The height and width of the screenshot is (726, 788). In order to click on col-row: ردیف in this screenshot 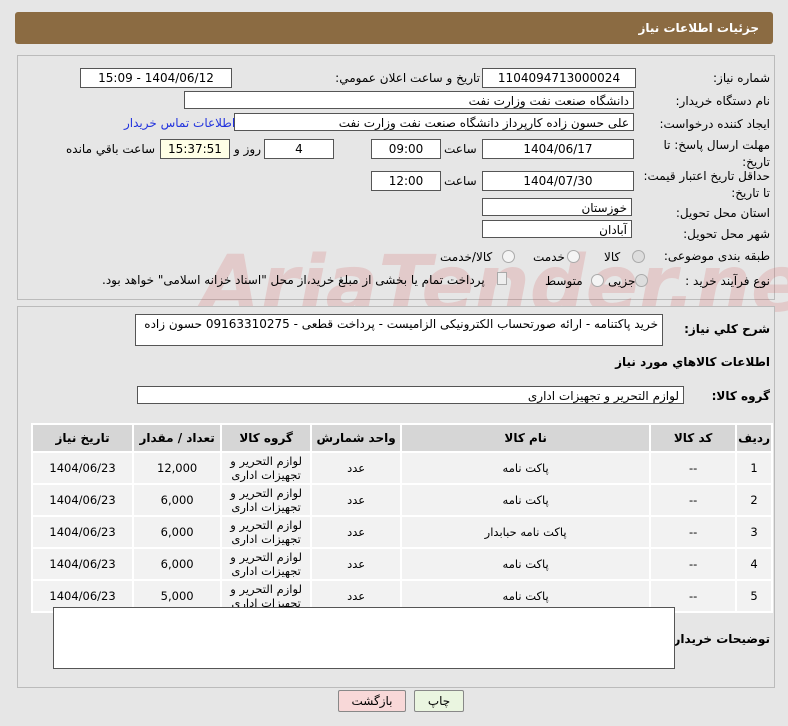, I will do `click(754, 438)`.